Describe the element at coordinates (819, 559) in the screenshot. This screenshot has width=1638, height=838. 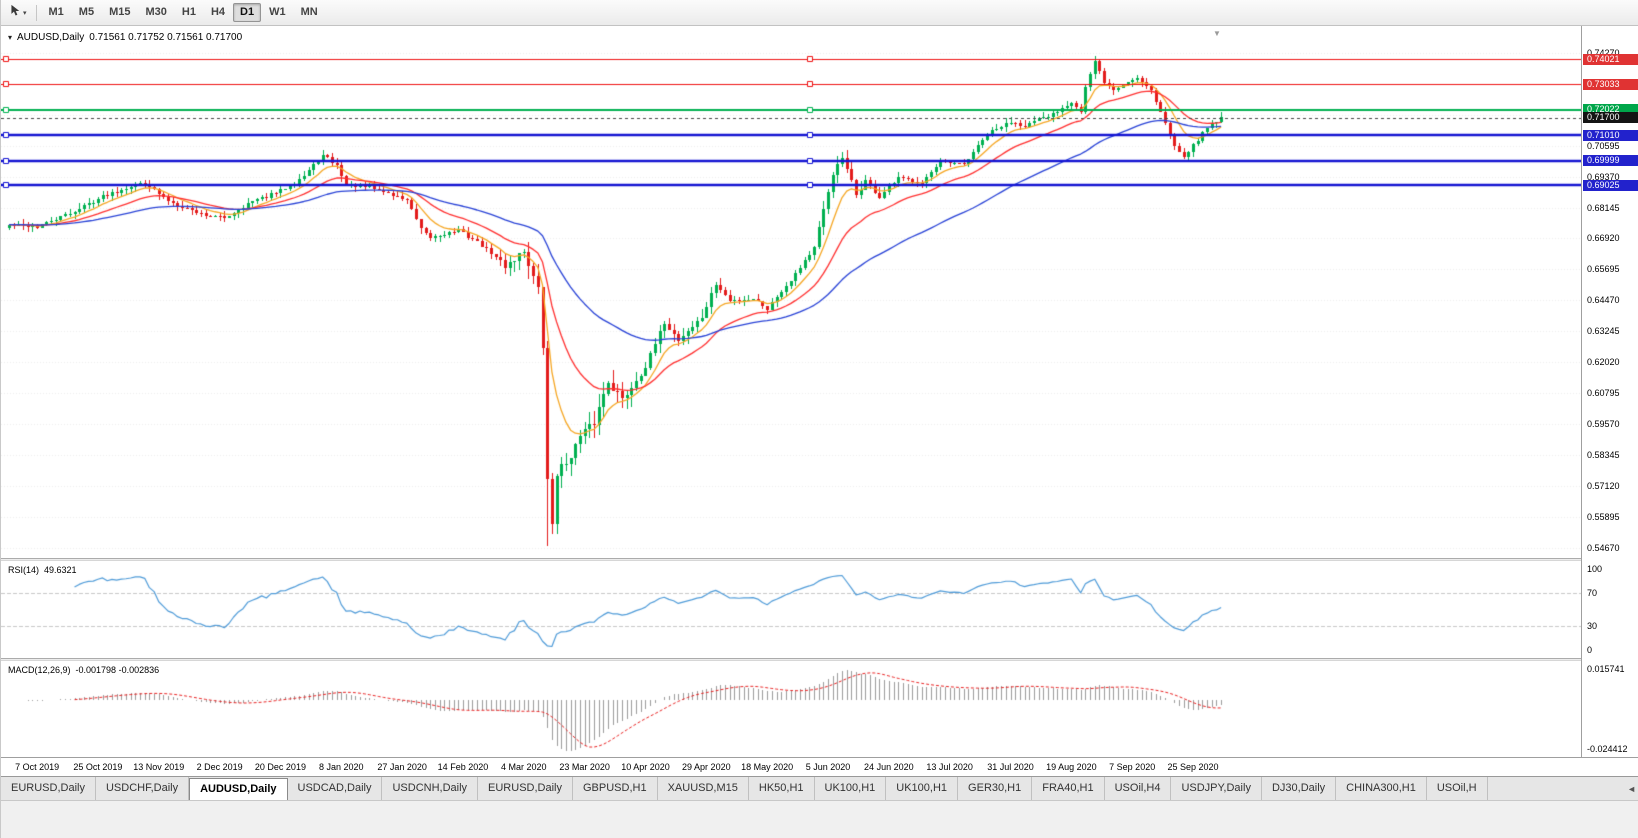
I see `pane-separator-rsi` at that location.